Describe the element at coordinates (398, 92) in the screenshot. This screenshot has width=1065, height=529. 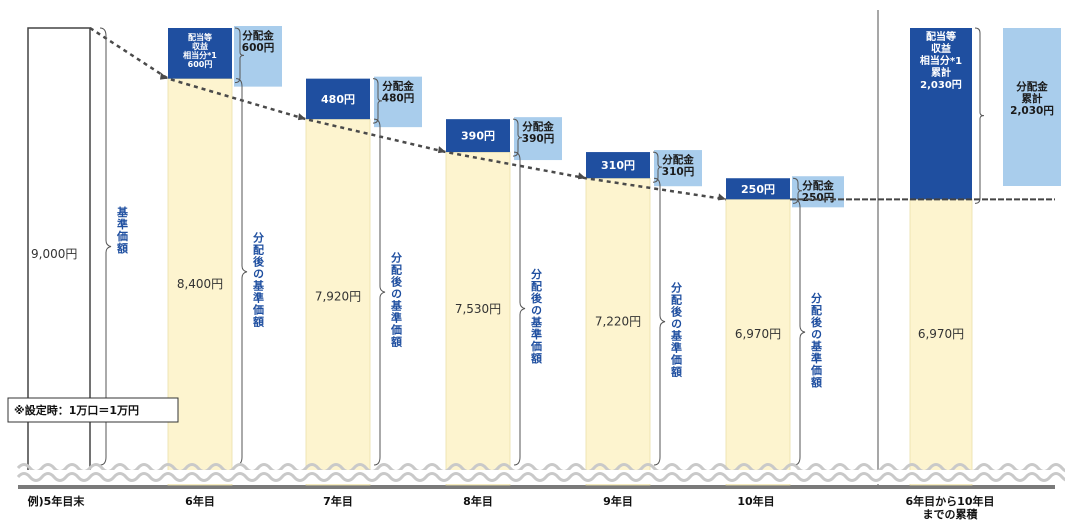
I see `payout-box-label: 分配金 480円` at that location.